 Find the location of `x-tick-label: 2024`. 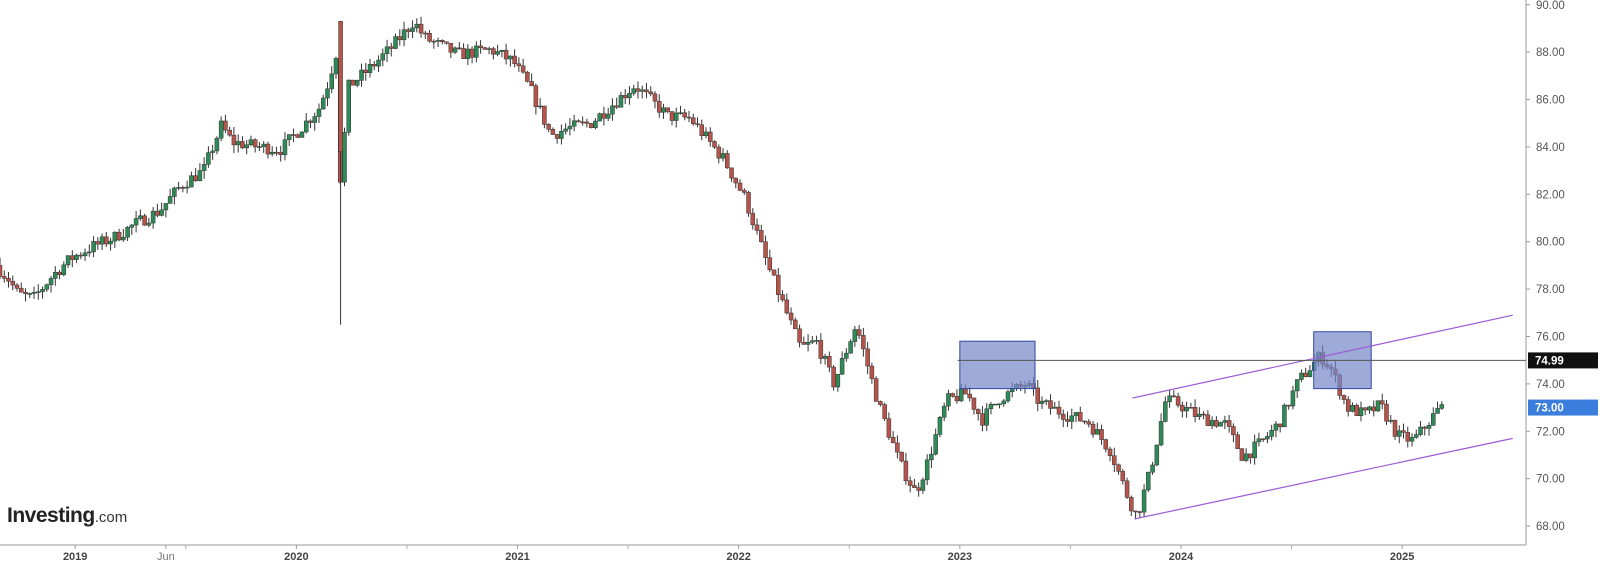

x-tick-label: 2024 is located at coordinates (1181, 557).